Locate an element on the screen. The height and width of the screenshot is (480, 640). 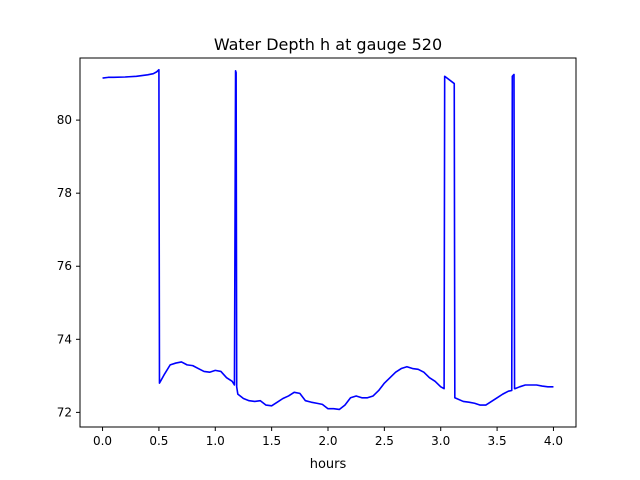
y-tick-label: 76 is located at coordinates (64, 266).